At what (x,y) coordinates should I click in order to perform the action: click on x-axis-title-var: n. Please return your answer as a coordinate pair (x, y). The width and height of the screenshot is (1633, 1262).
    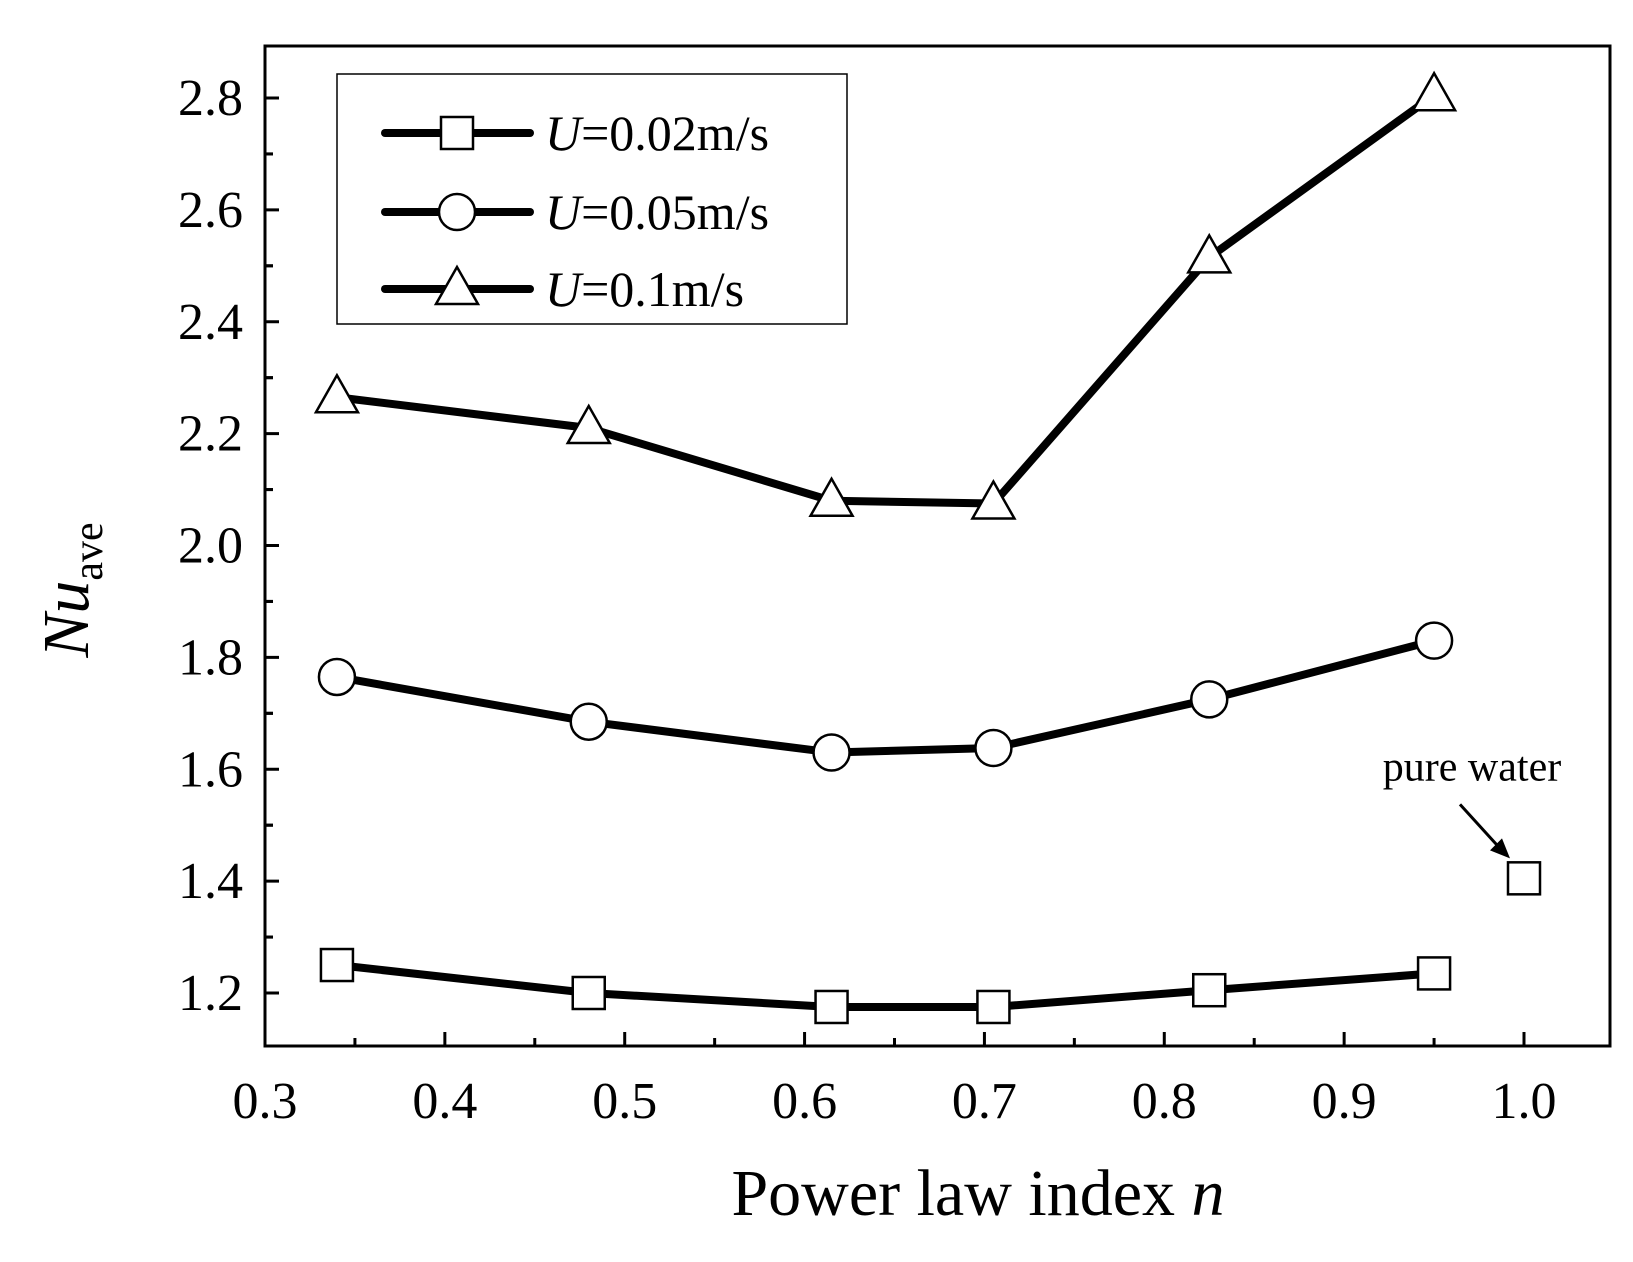
    Looking at the image, I should click on (1208, 1193).